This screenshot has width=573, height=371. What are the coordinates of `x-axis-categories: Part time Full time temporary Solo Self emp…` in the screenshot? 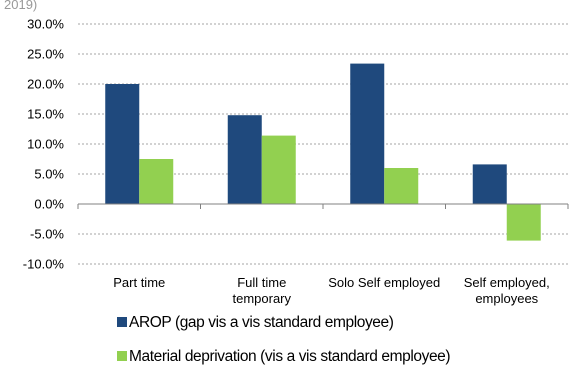 It's located at (331, 290).